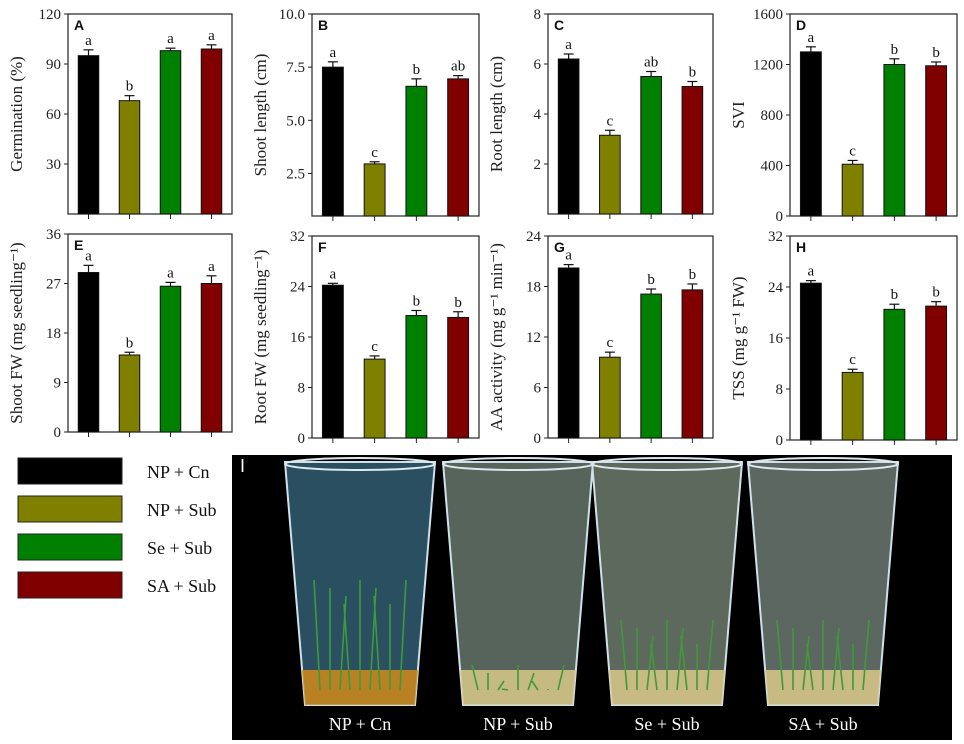 This screenshot has width=964, height=744. I want to click on panel-b: 2.5 5.0 7.5 10.0 Shoot length (cm) Ba c b ab, so click(365, 114).